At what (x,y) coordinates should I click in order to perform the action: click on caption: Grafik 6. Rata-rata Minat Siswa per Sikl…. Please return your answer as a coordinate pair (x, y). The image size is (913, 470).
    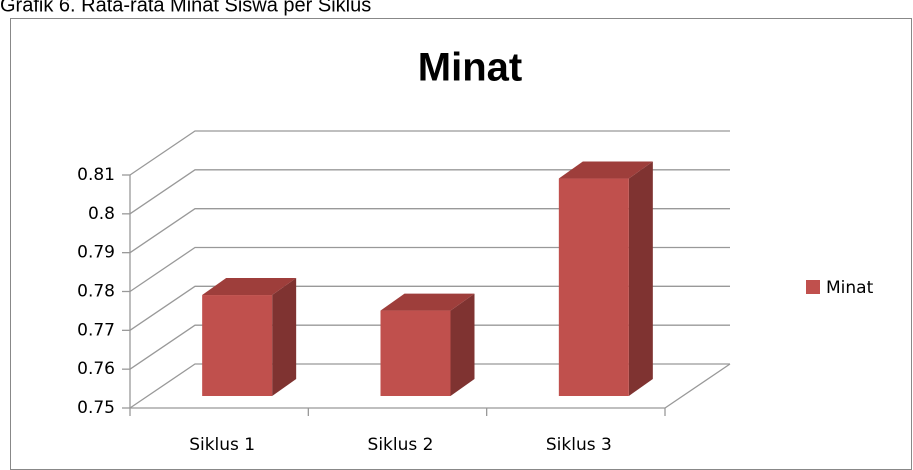
    Looking at the image, I should click on (185, 8).